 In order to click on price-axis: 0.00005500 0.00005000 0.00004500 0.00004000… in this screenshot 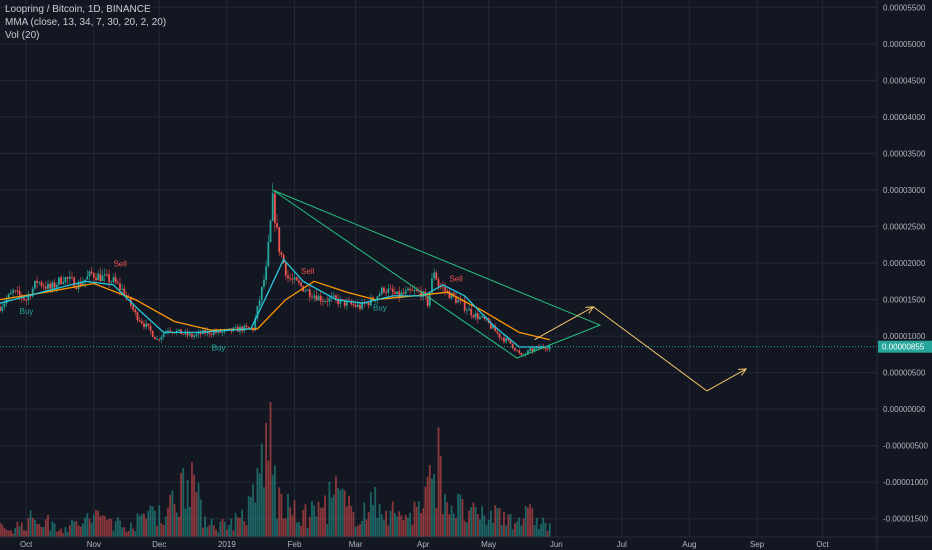, I will do `click(904, 275)`.